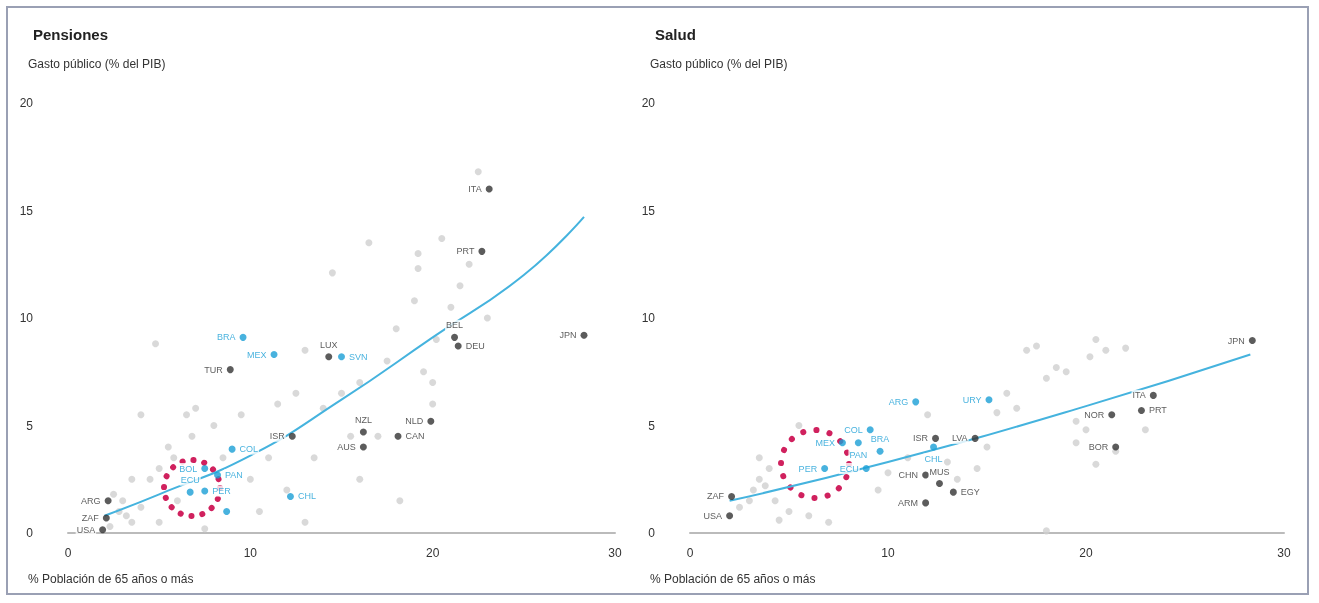 This screenshot has width=1319, height=603. What do you see at coordinates (1094, 414) in the screenshot?
I see `data-label: NOR` at bounding box center [1094, 414].